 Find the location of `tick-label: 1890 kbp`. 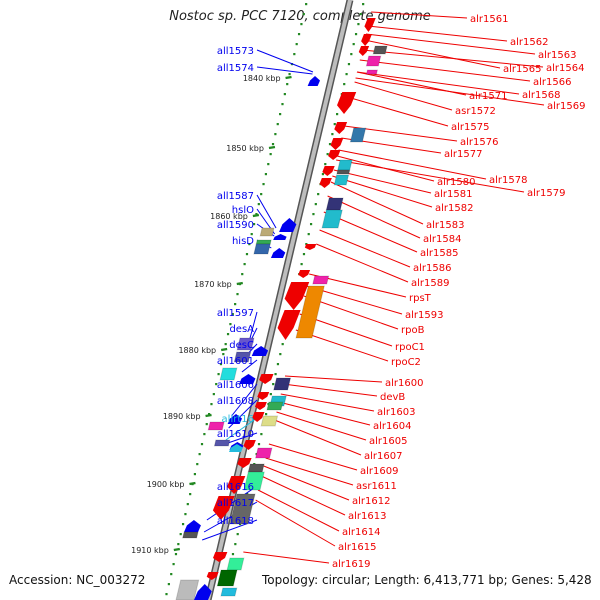

tick-label: 1890 kbp is located at coordinates (182, 416).